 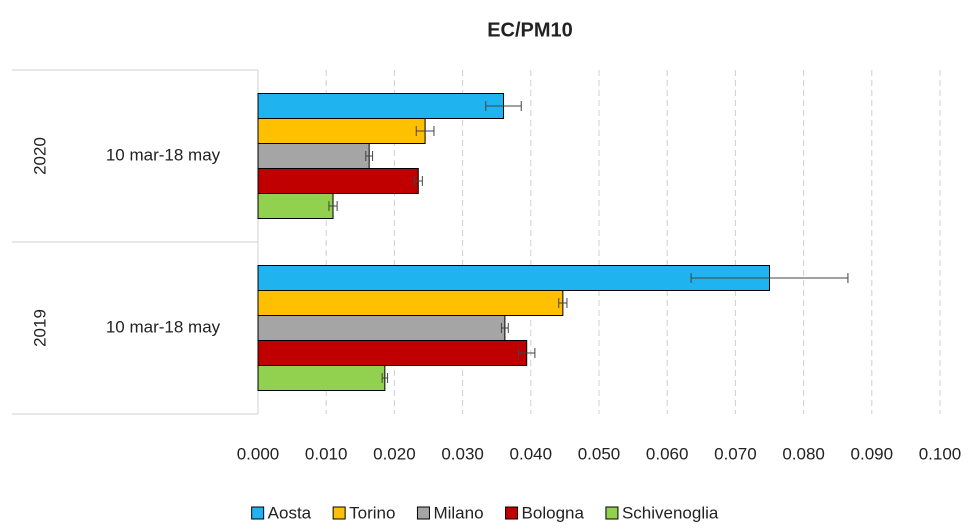 What do you see at coordinates (394, 453) in the screenshot?
I see `x-tick-label: 0.020` at bounding box center [394, 453].